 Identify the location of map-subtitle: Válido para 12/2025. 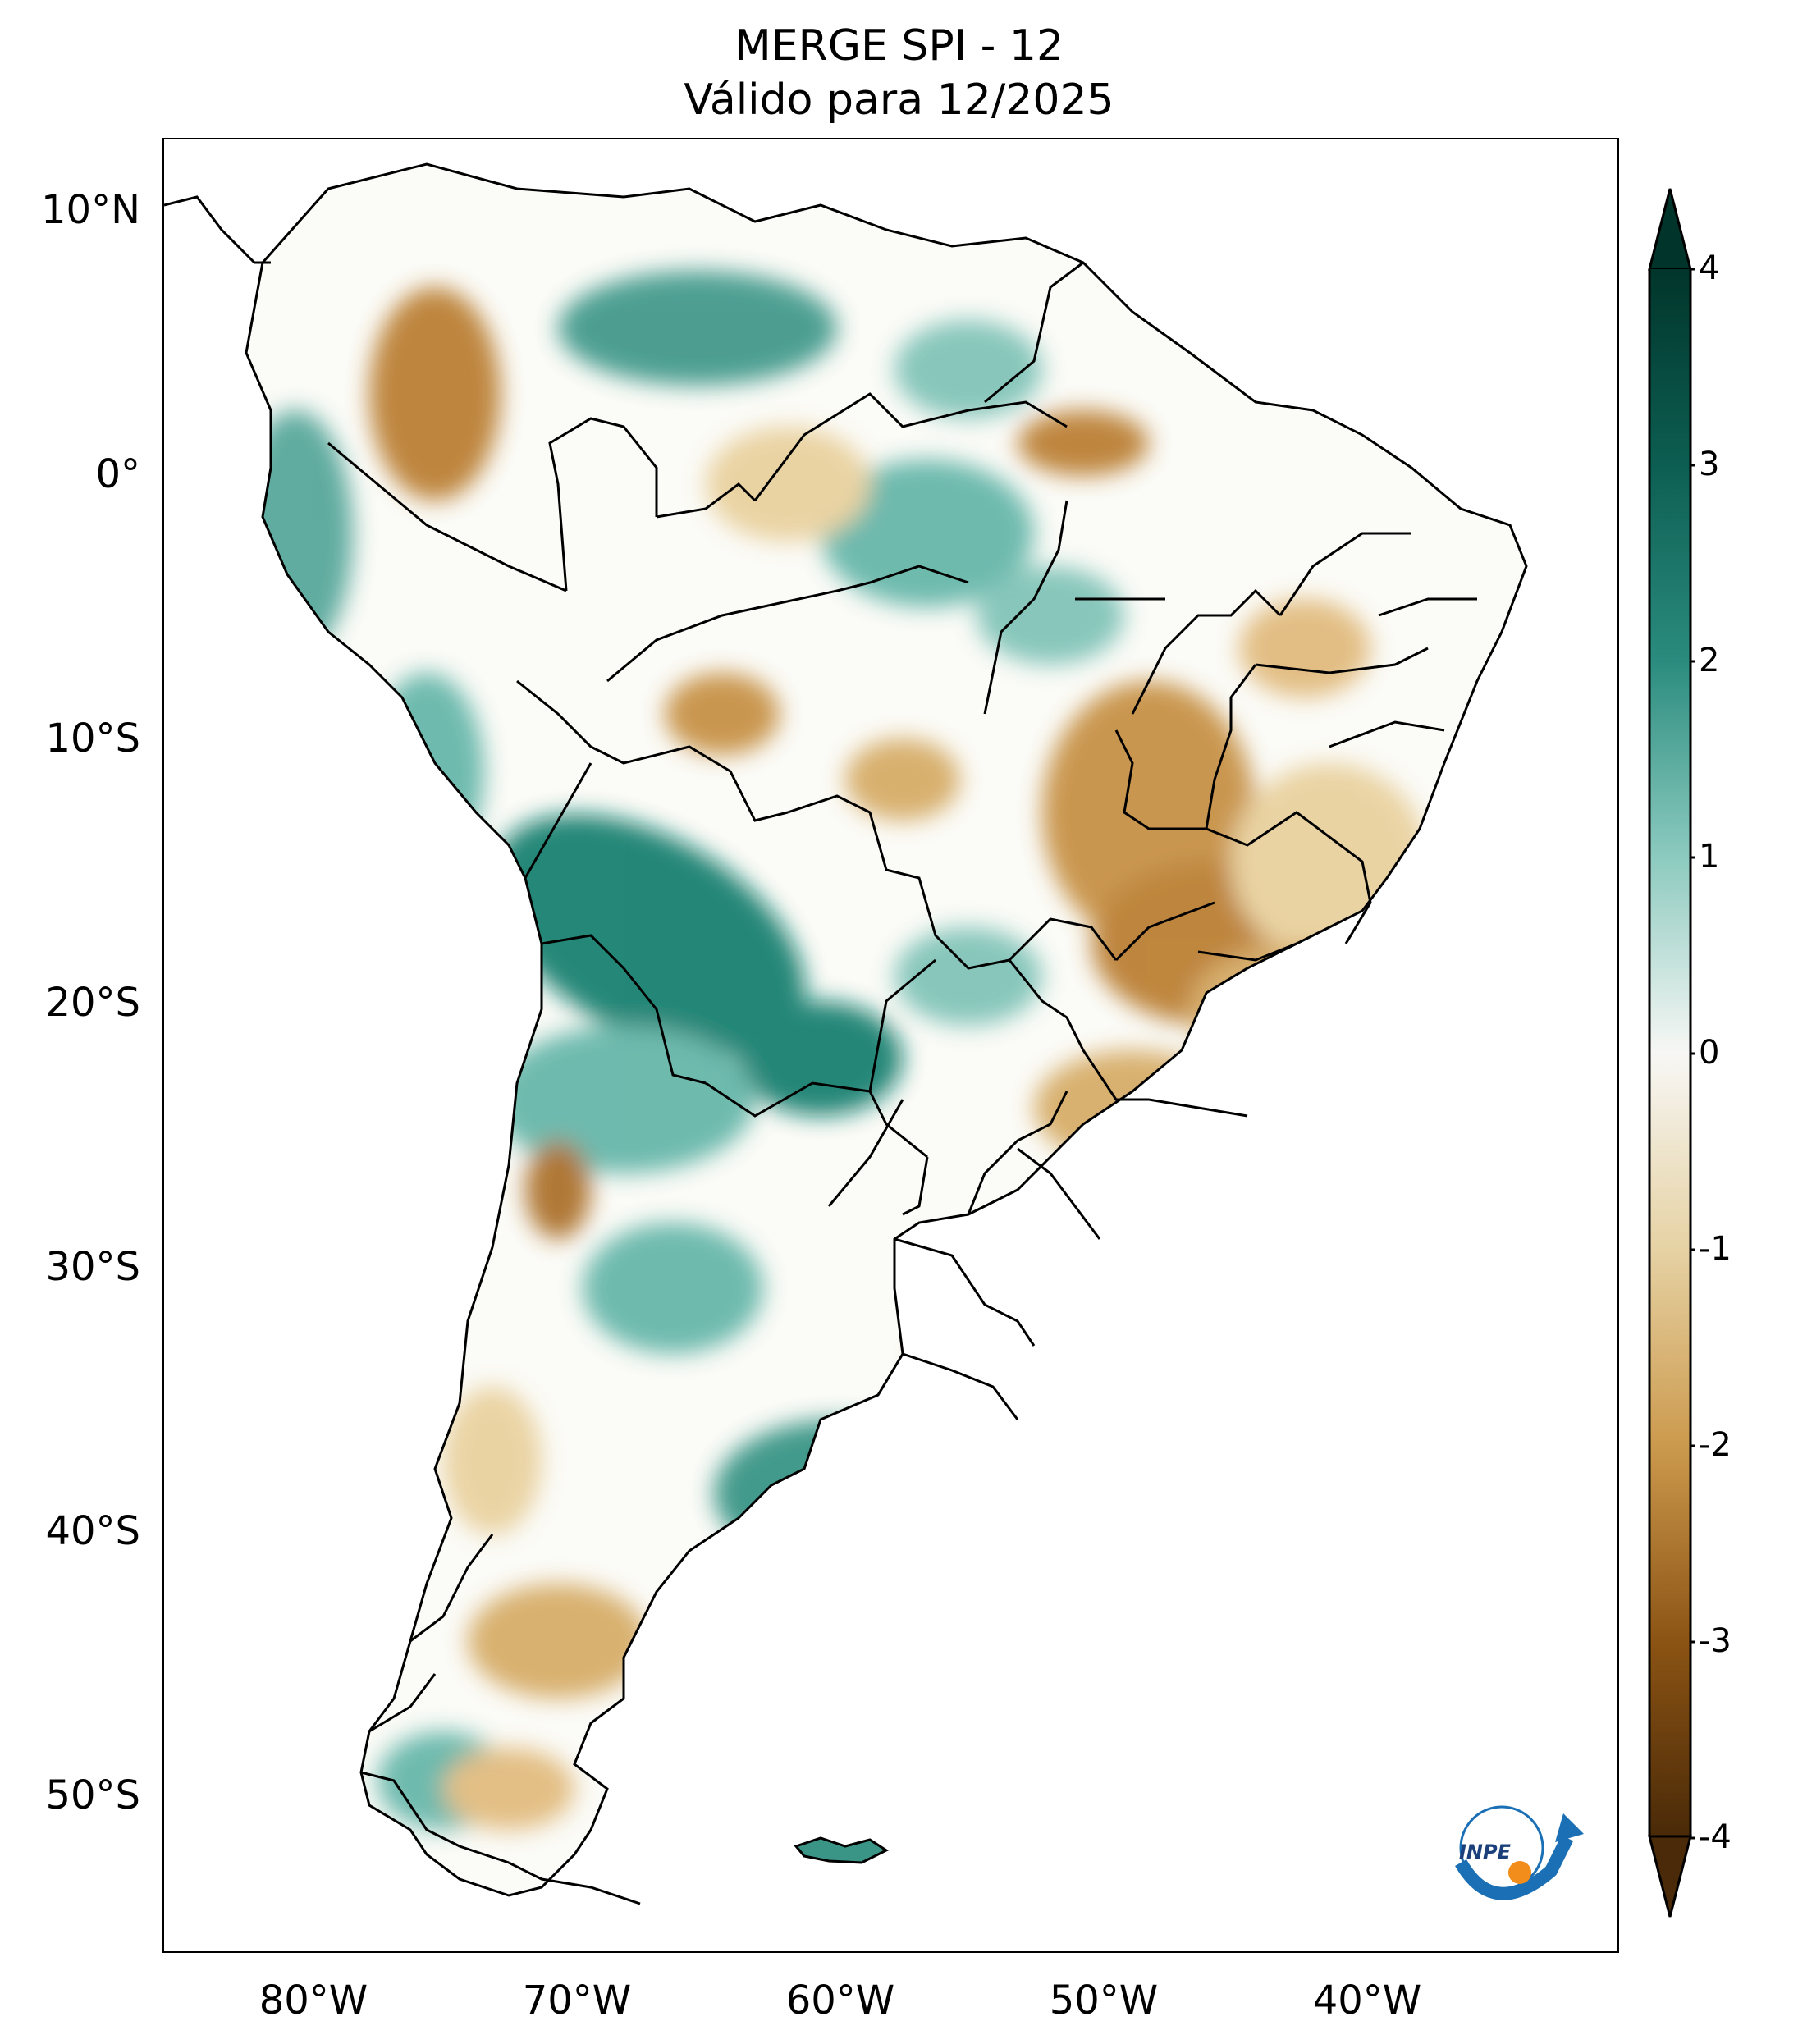
(899, 100).